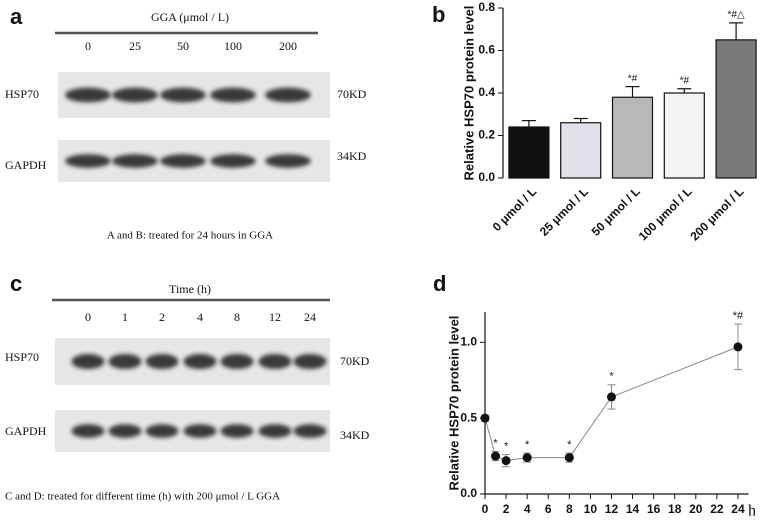 This screenshot has width=762, height=522. Describe the element at coordinates (616, 211) in the screenshot. I see `x-tick-label: 50 μmol / L` at that location.